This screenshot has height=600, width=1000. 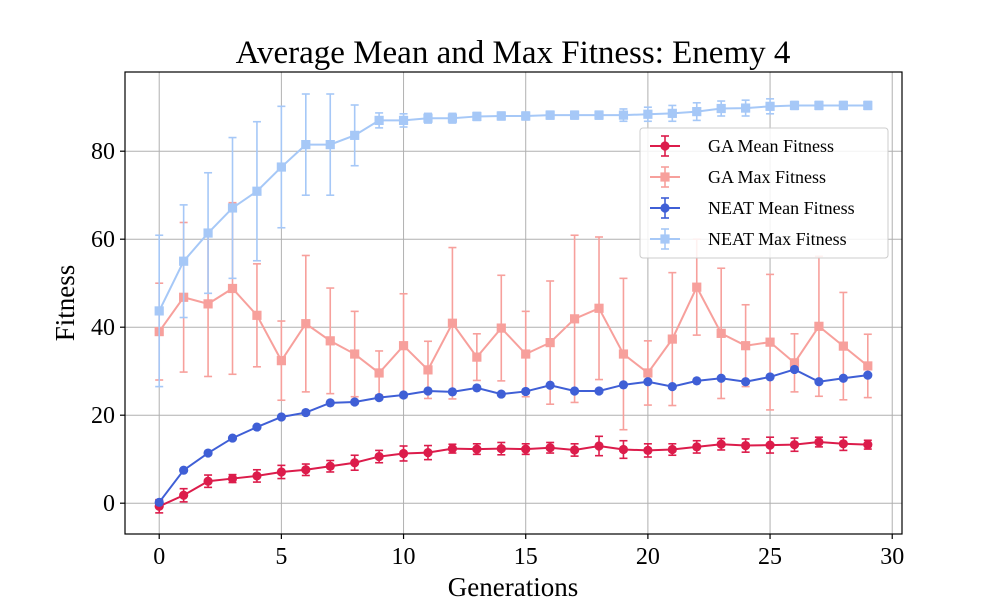 What do you see at coordinates (526, 557) in the screenshot?
I see `x-tick-label: 15` at bounding box center [526, 557].